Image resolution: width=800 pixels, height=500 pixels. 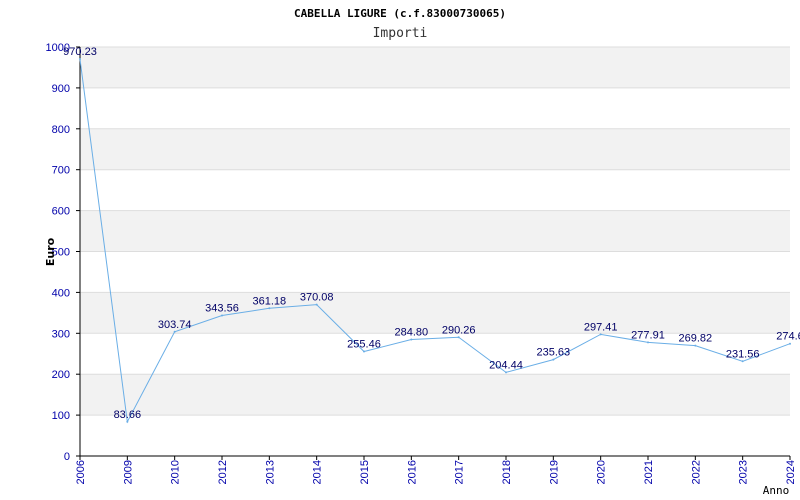 What do you see at coordinates (788, 337) in the screenshot?
I see `data-label: 274.6` at bounding box center [788, 337].